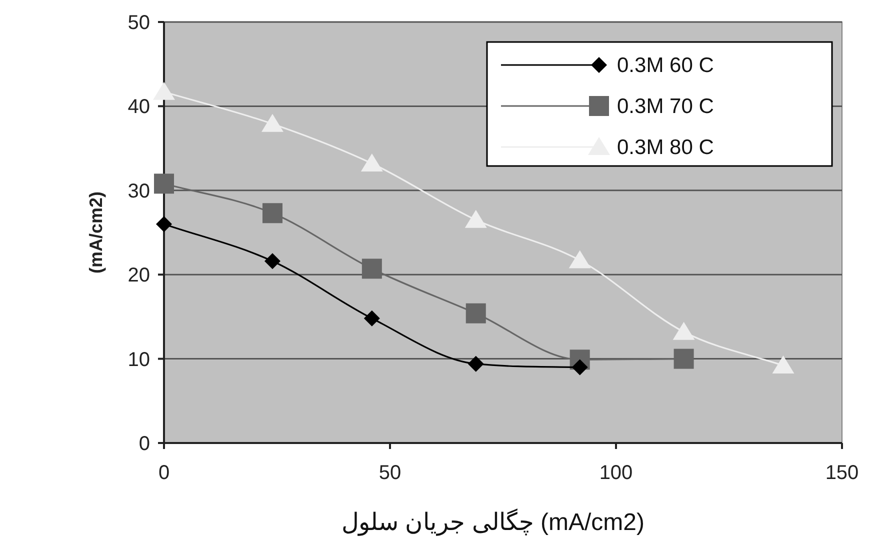  I want to click on y-tick-label: 40, so click(139, 107).